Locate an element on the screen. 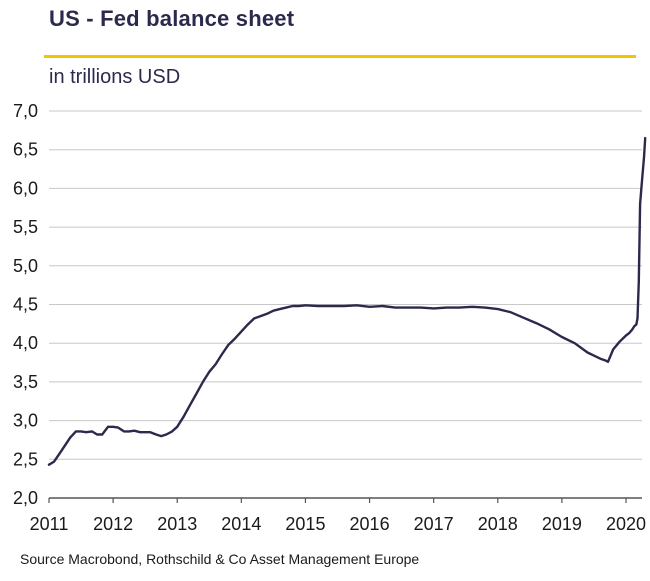  y-tick-label: 6,5 is located at coordinates (25, 150).